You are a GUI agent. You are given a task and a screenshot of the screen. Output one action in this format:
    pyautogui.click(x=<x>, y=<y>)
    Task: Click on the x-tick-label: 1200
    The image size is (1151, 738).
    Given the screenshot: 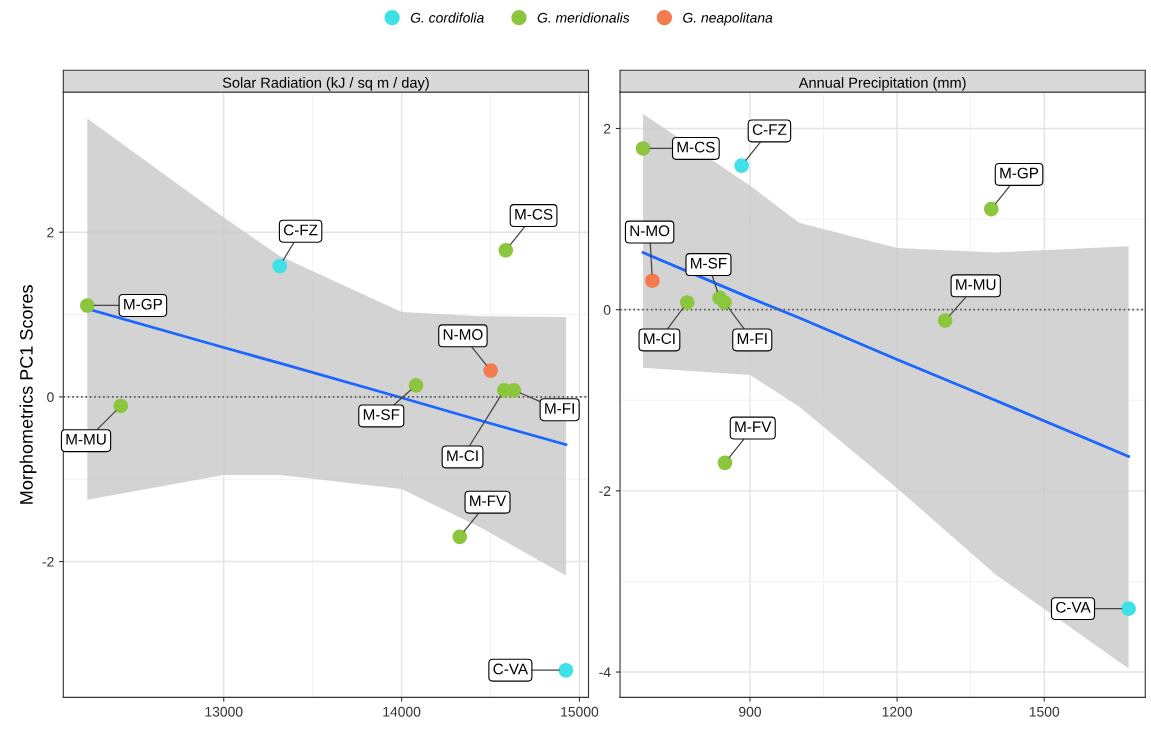 What is the action you would take?
    pyautogui.click(x=897, y=711)
    